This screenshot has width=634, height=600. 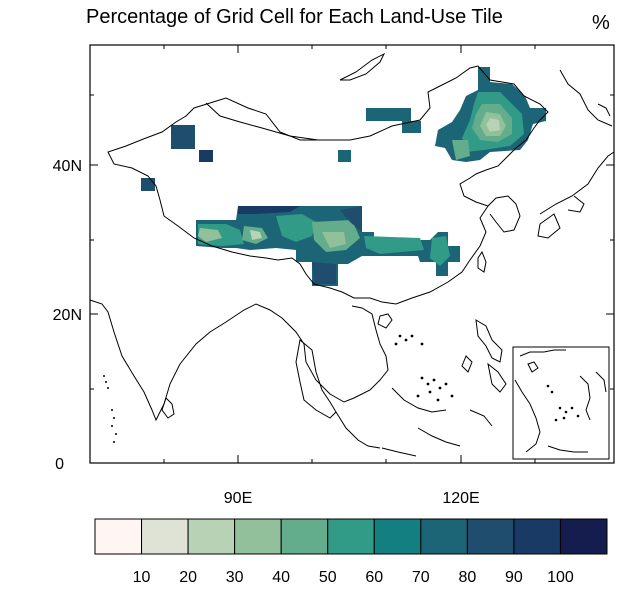 I want to click on legend-tick-label: 40, so click(x=281, y=577).